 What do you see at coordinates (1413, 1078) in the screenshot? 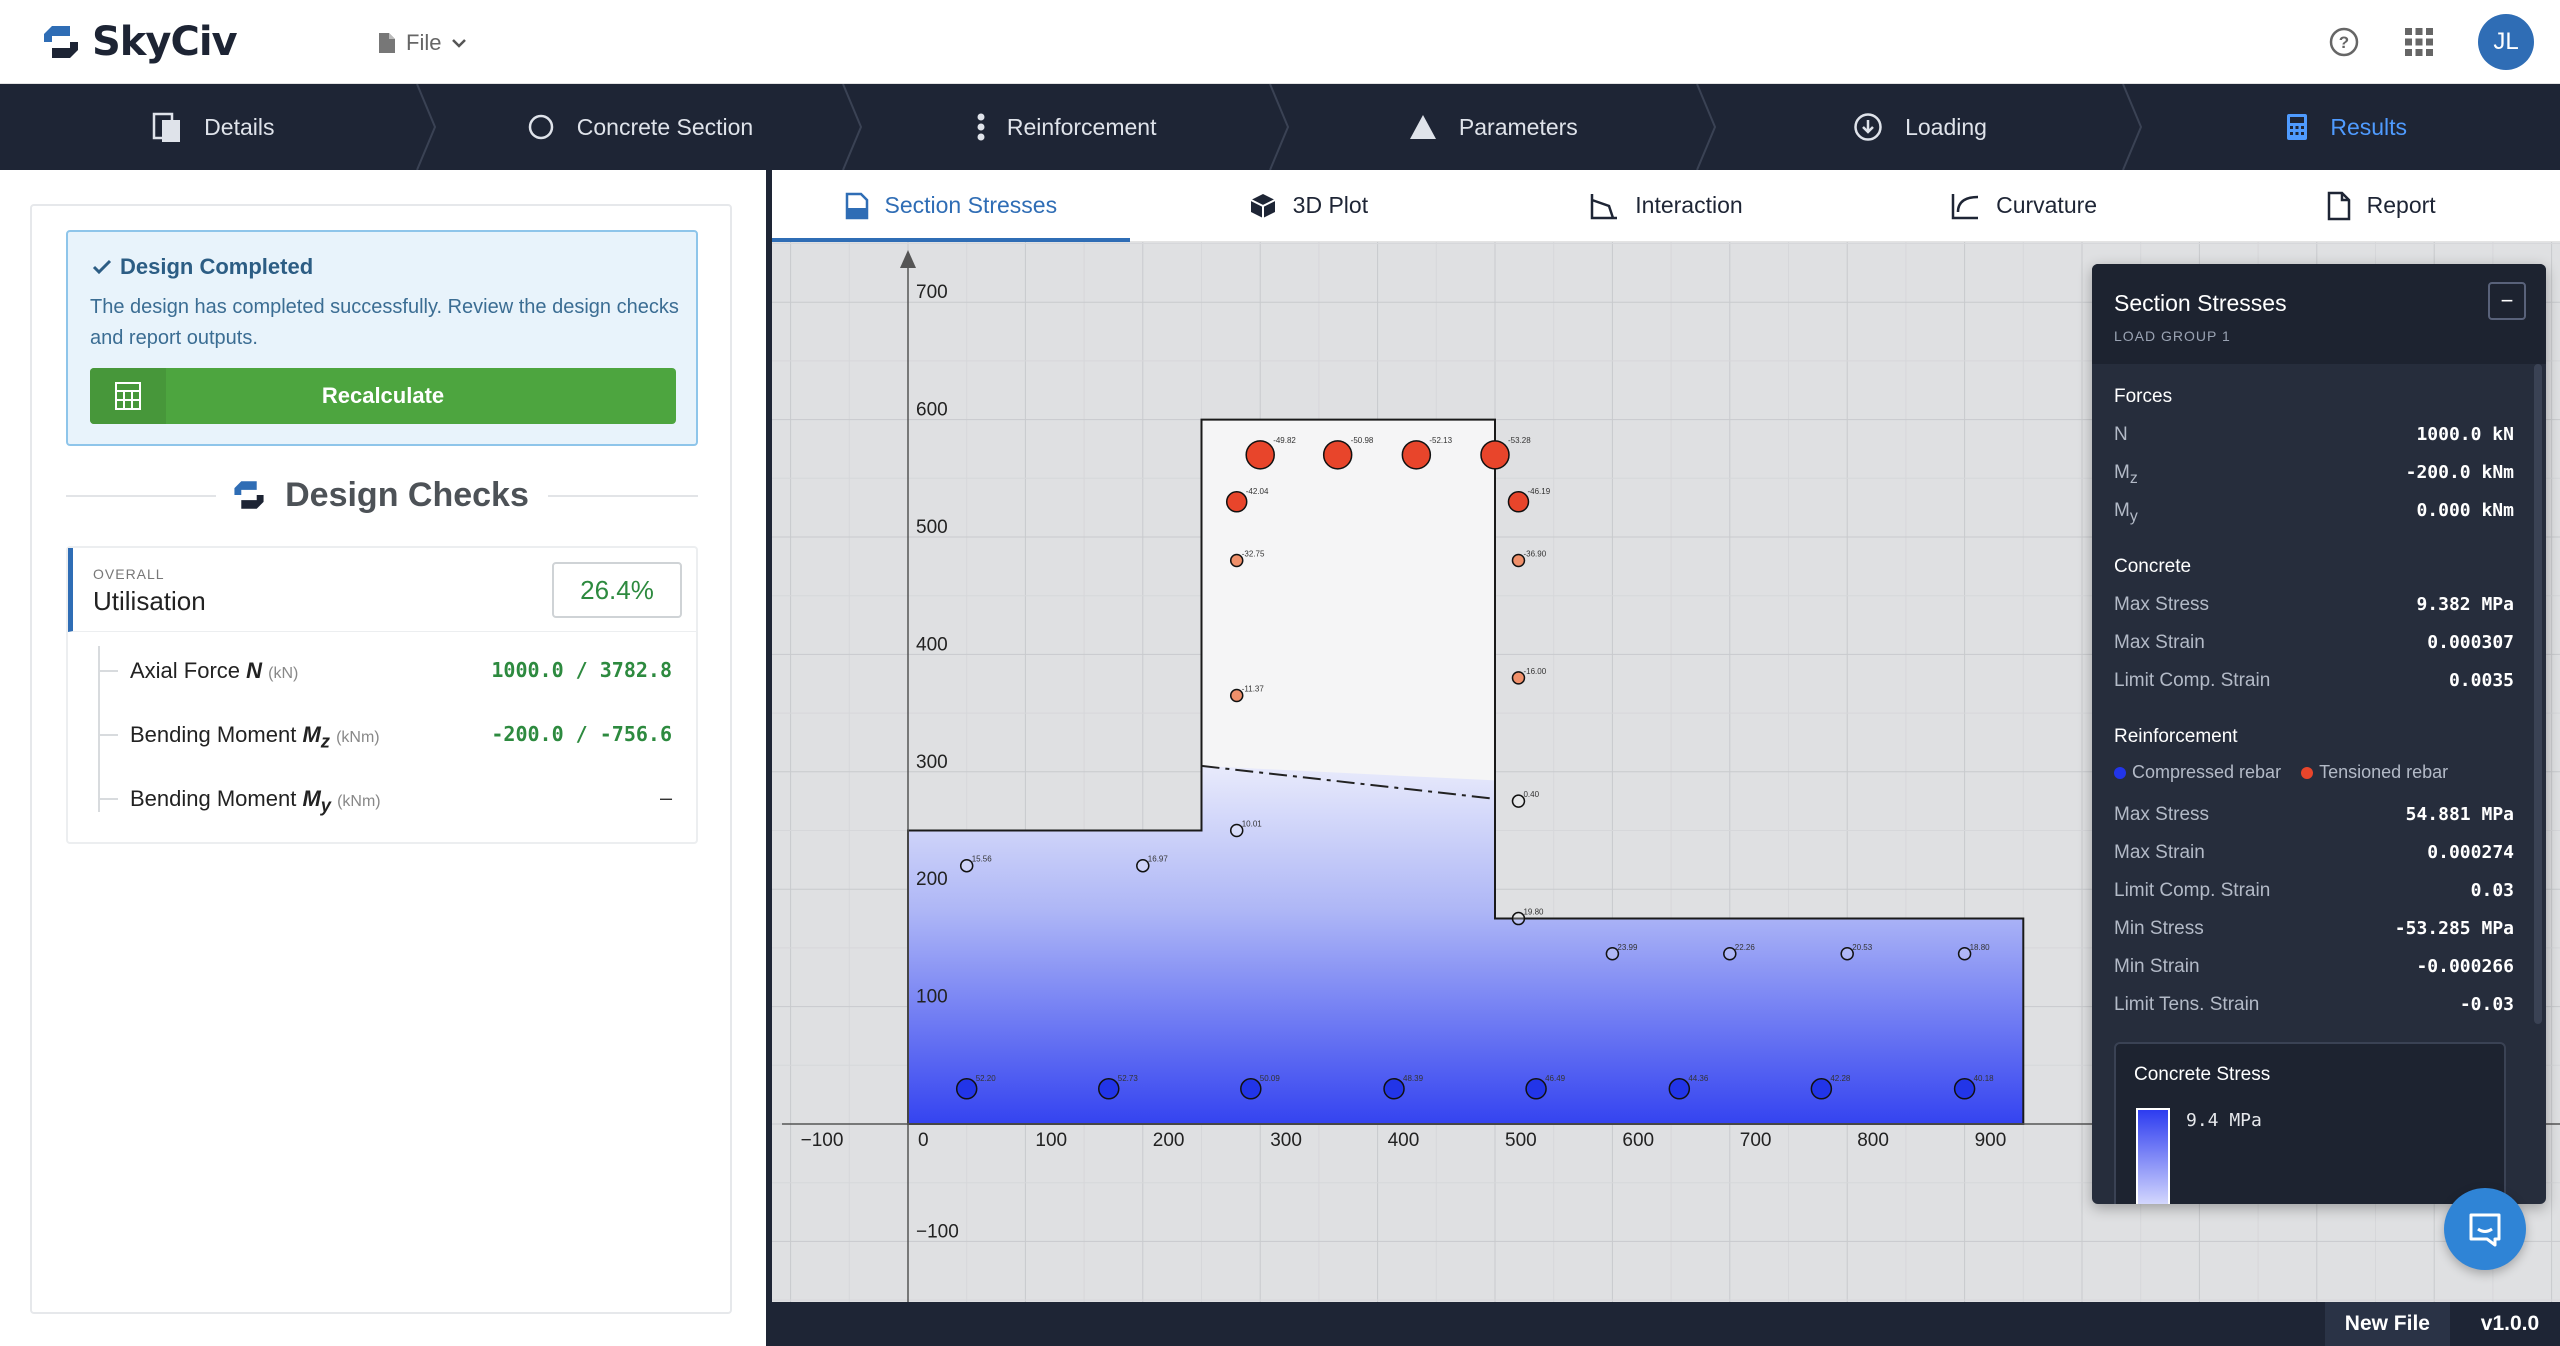
I see `rebar-stress-label: 48.39` at bounding box center [1413, 1078].